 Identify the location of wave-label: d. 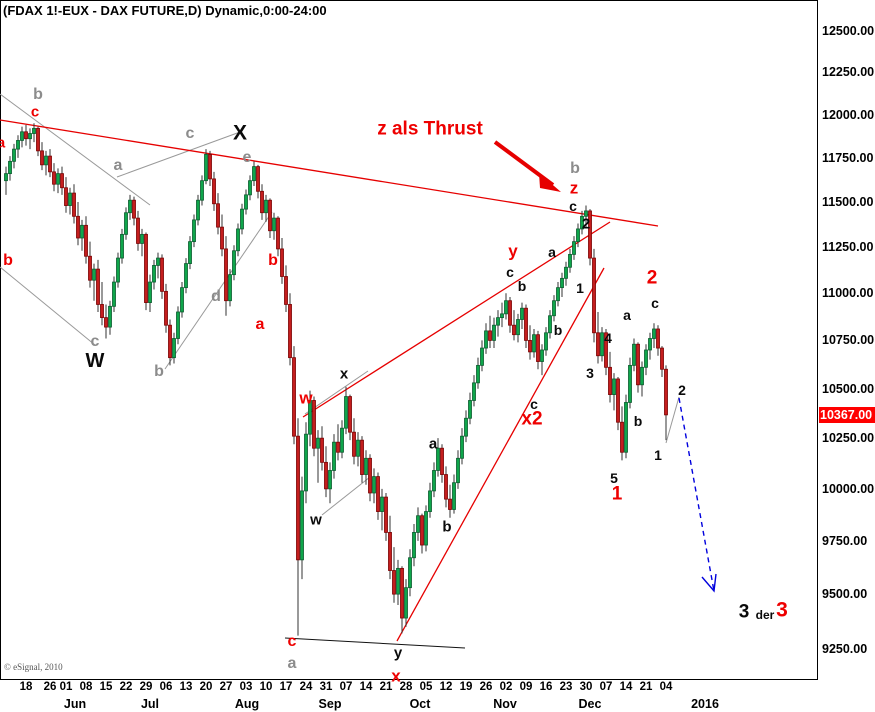
(216, 296).